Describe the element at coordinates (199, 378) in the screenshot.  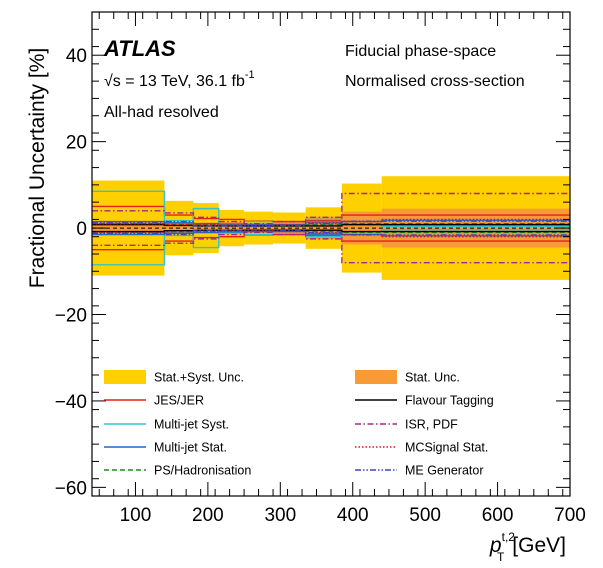
I see `legend-label-stat-syst-unc: Stat.+Syst. Unc.` at that location.